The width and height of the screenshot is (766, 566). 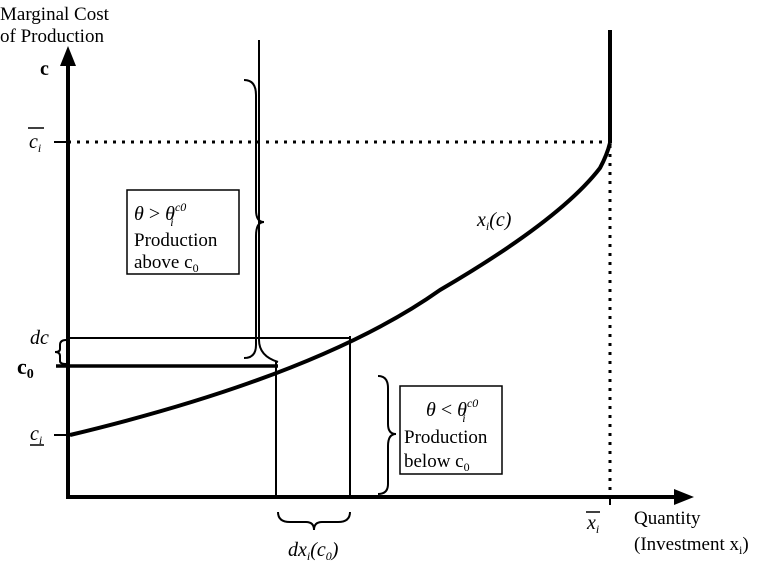 What do you see at coordinates (166, 263) in the screenshot?
I see `upper-box-line3: above c0` at bounding box center [166, 263].